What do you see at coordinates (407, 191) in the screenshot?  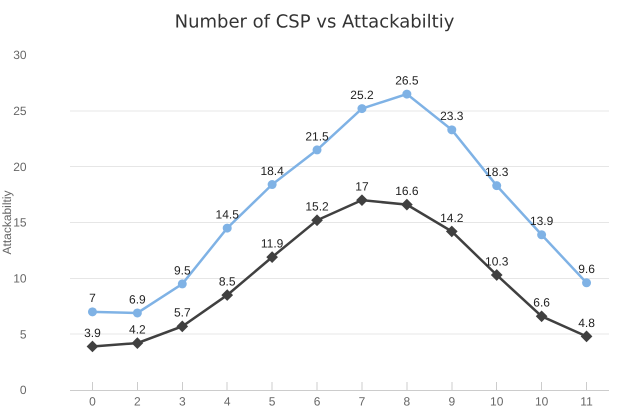 I see `data-label: 16.6` at bounding box center [407, 191].